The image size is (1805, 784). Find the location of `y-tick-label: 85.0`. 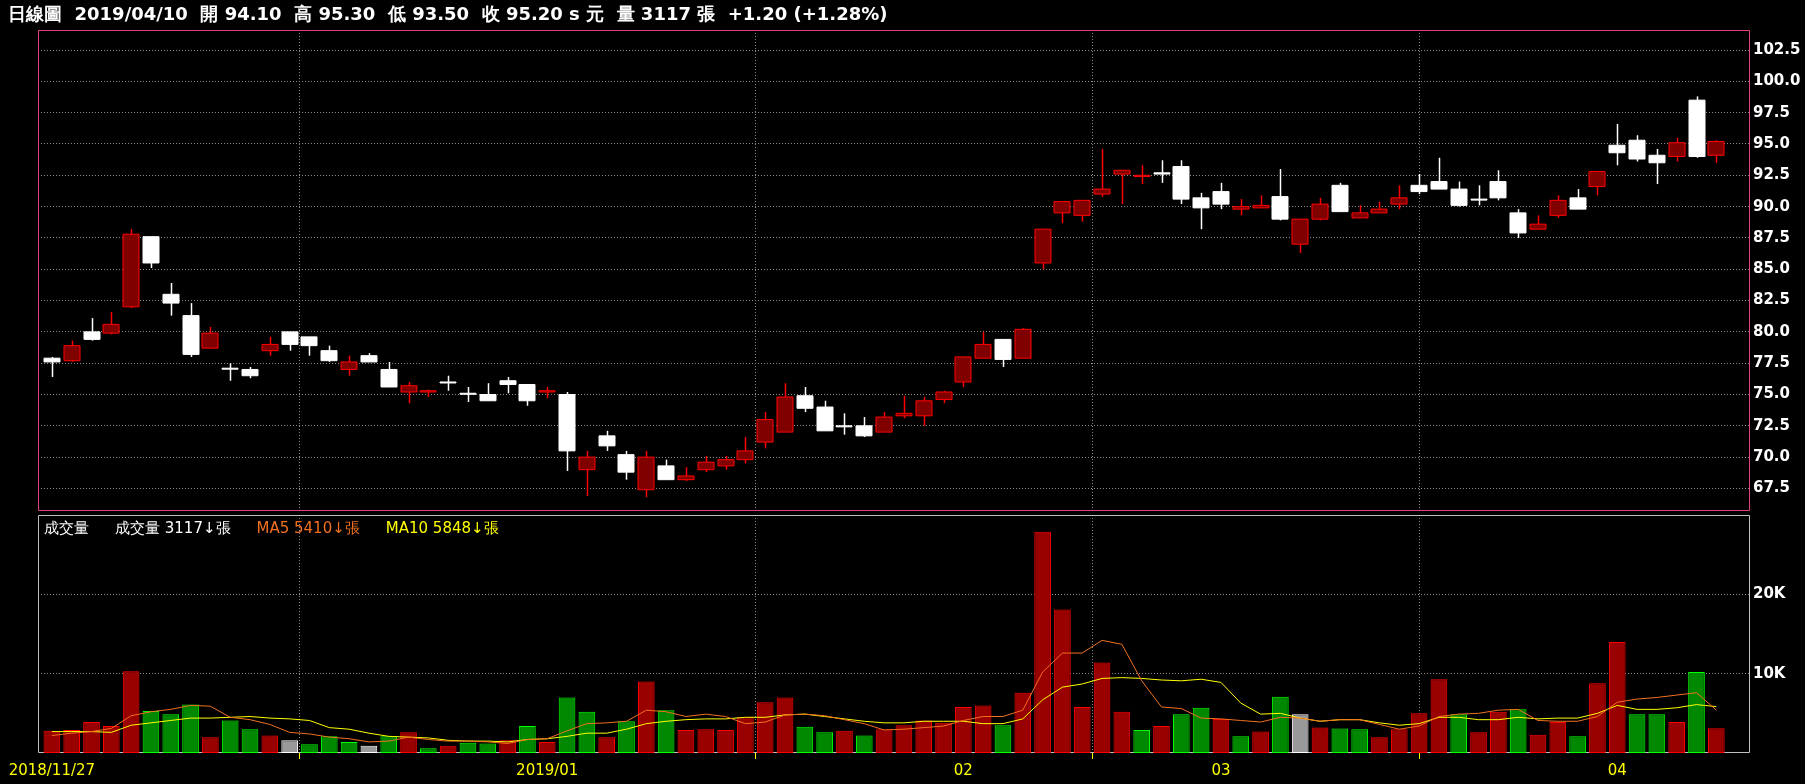

y-tick-label: 85.0 is located at coordinates (1772, 268).